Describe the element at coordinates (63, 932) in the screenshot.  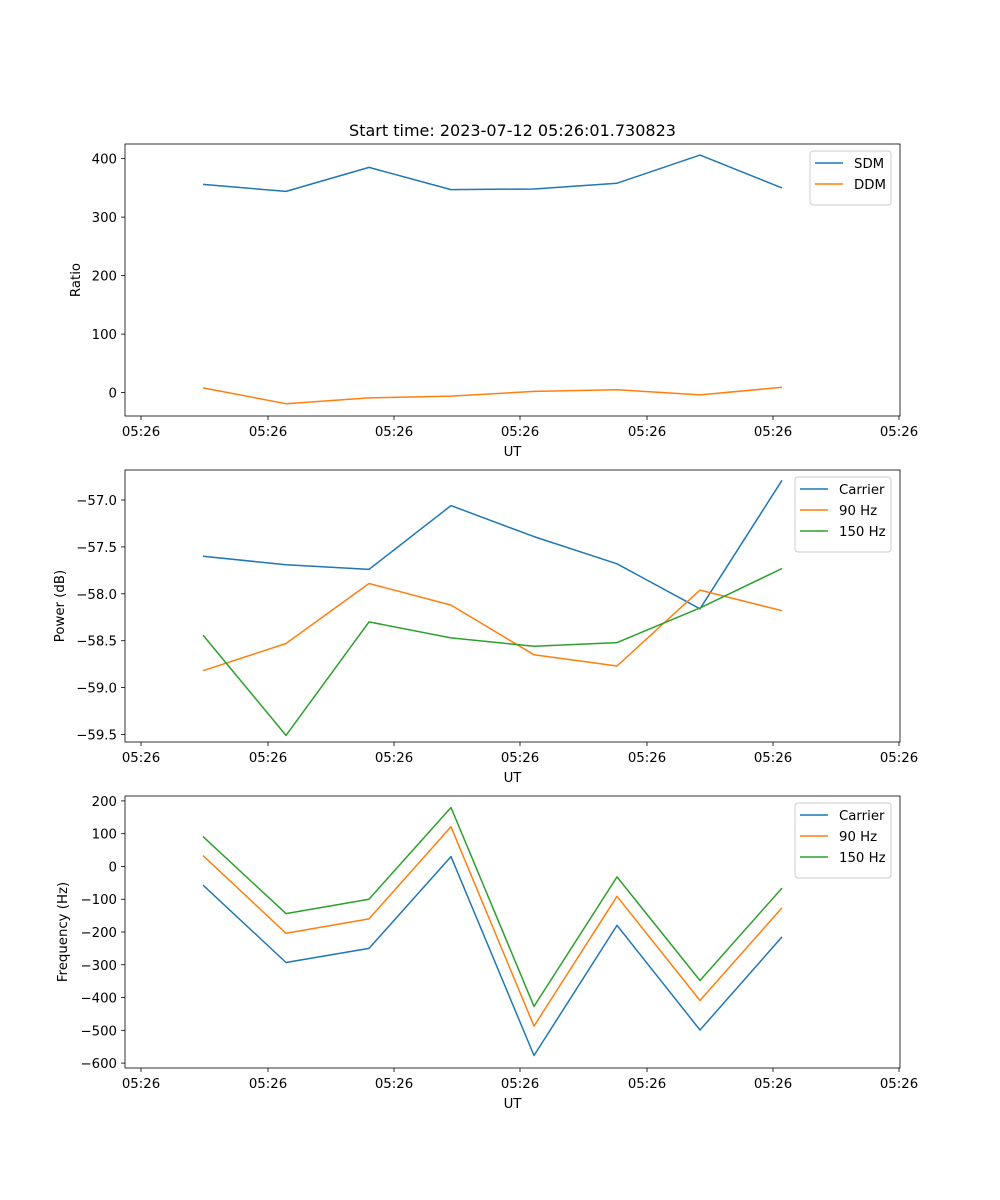
I see `y-axis-label: Frequency (Hz)` at that location.